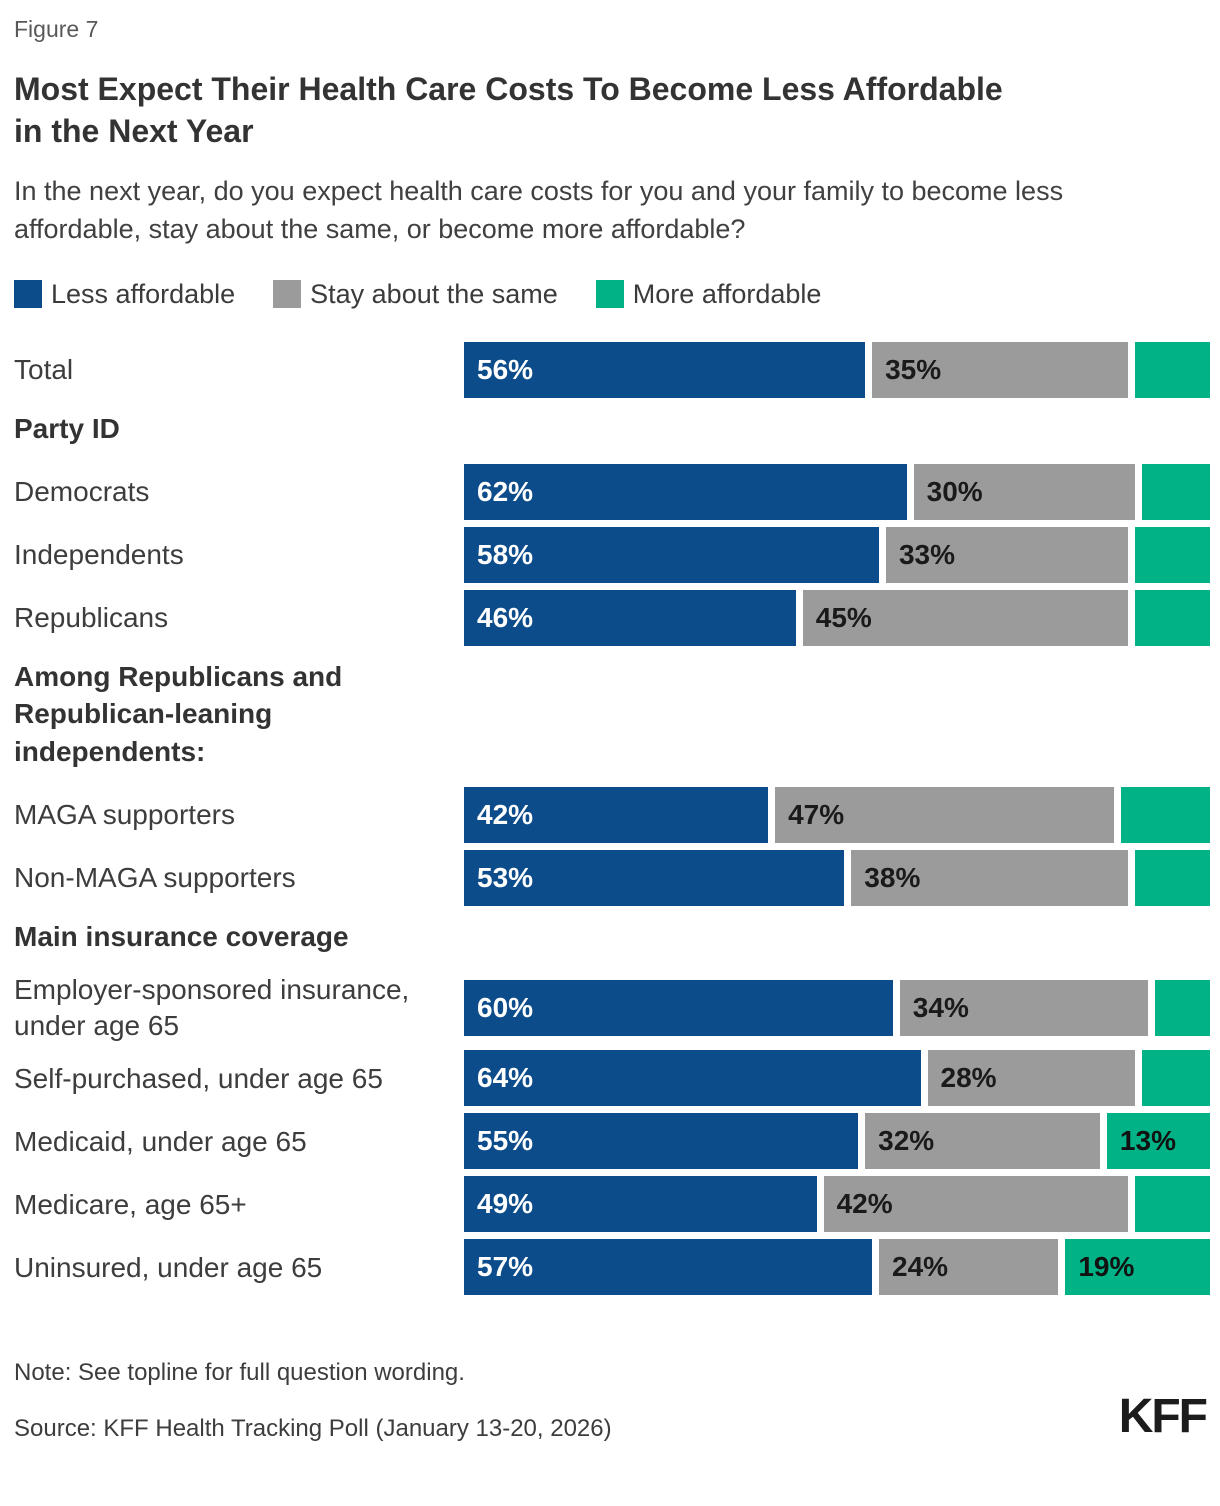  Describe the element at coordinates (434, 293) in the screenshot. I see `legend-label: Stay about the same` at that location.